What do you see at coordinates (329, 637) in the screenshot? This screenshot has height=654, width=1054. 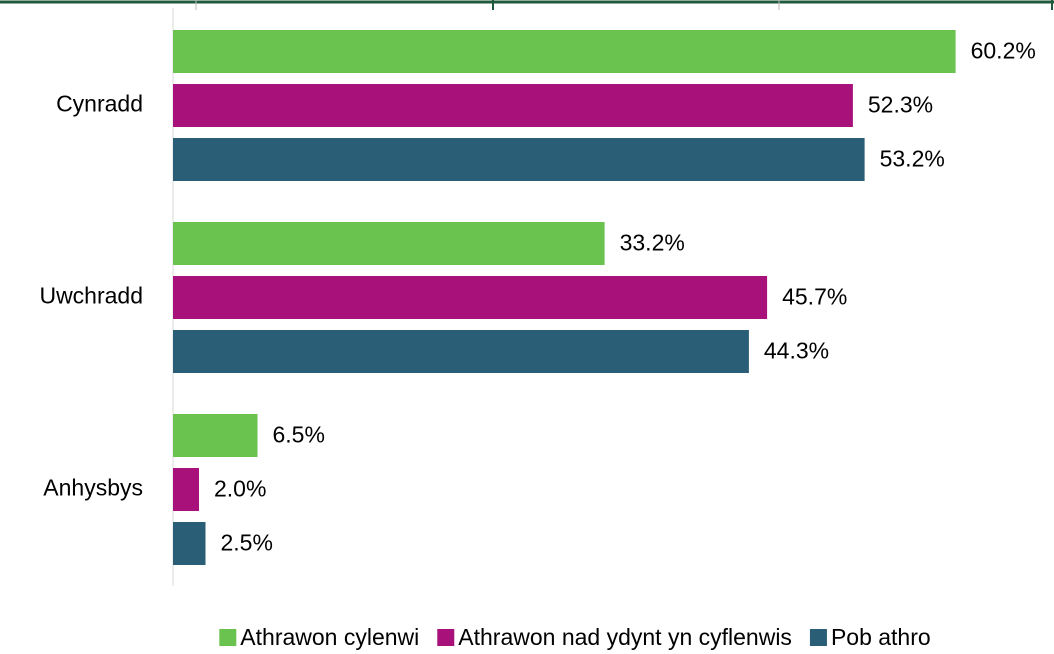 I see `legend-label: Athrawon cylenwi` at bounding box center [329, 637].